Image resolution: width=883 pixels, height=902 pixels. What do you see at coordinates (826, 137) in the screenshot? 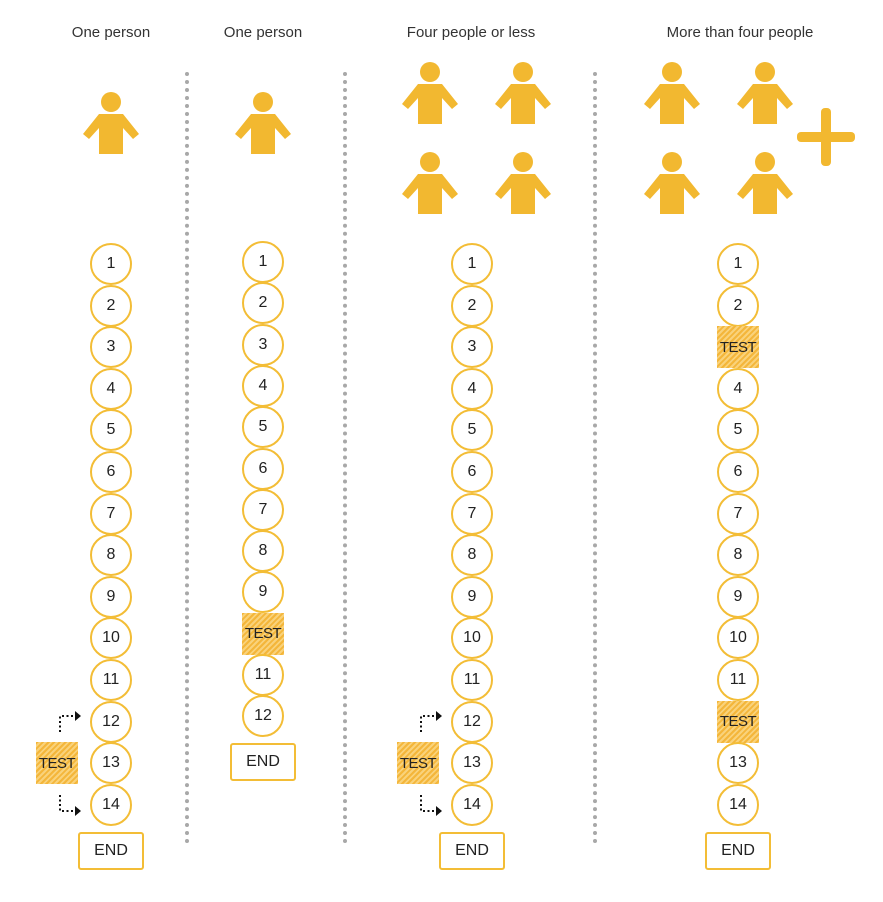
I see `plus-icon` at bounding box center [826, 137].